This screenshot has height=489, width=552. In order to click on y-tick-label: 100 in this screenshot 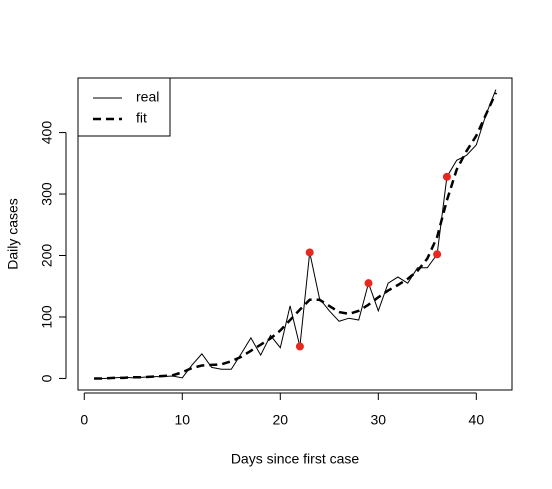, I will do `click(47, 317)`.